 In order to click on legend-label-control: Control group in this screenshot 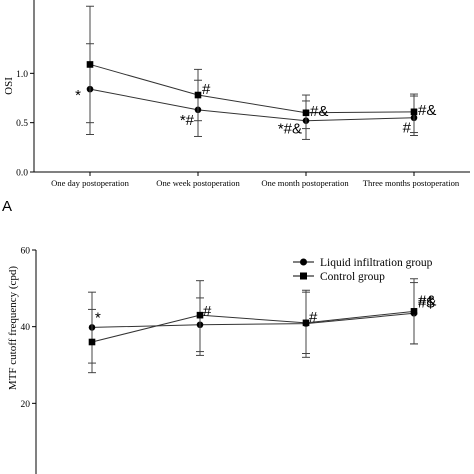, I will do `click(352, 277)`.